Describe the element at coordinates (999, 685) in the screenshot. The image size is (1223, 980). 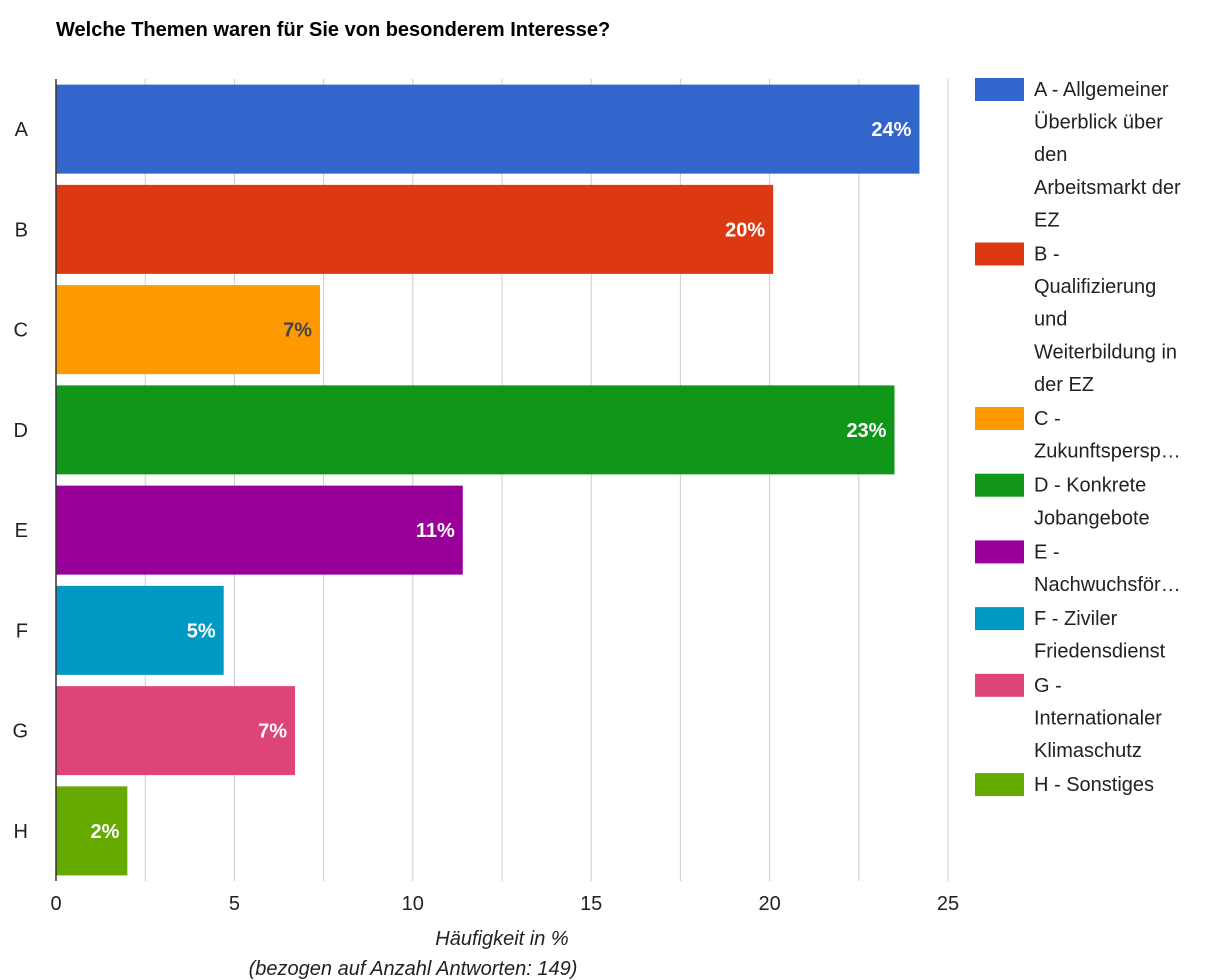
I see `legend-swatch-g` at that location.